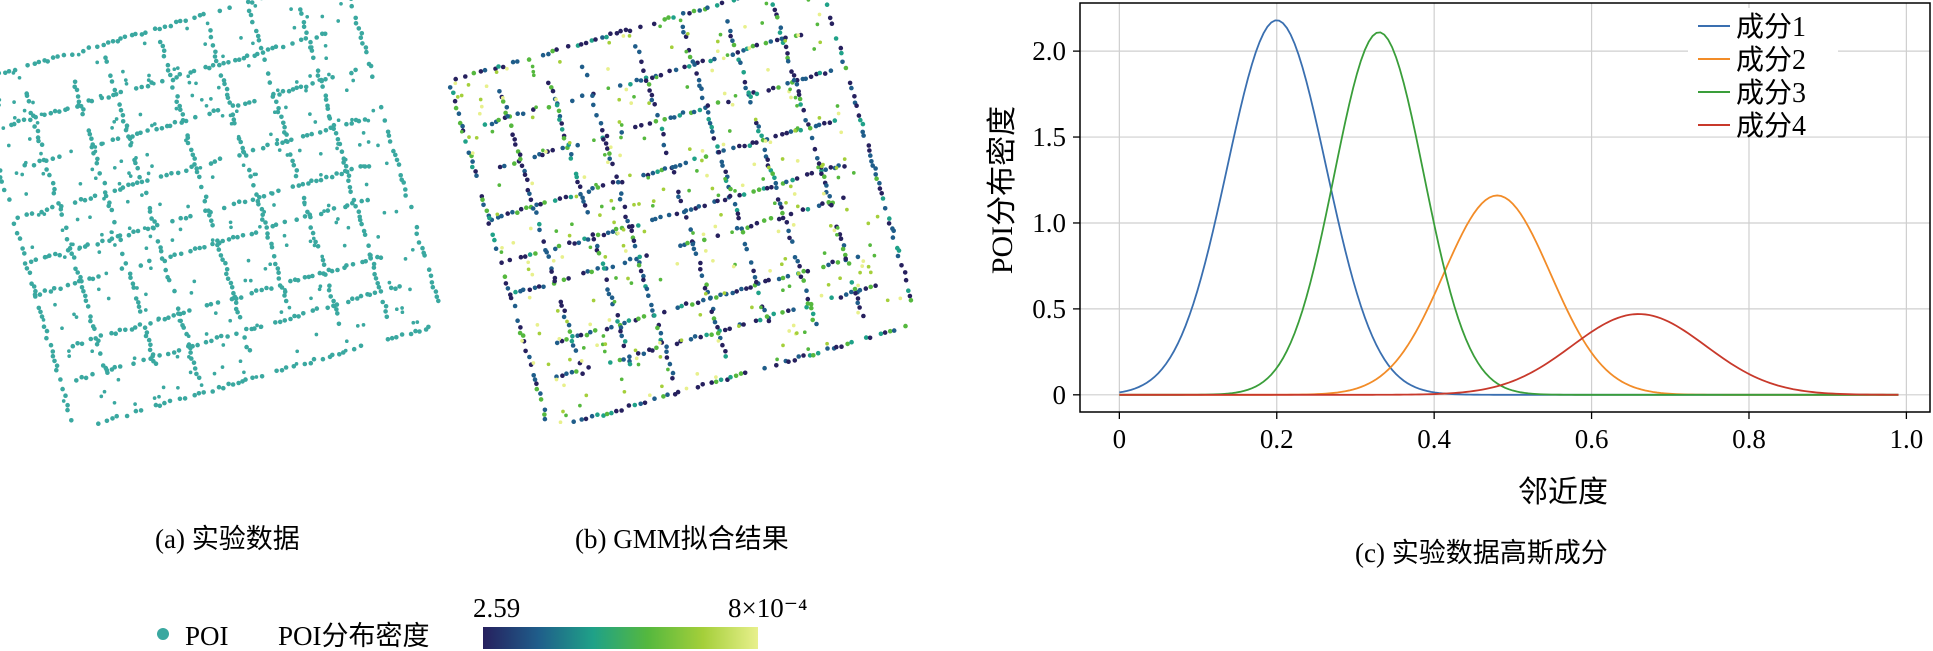 The image size is (1933, 651). Describe the element at coordinates (1509, 295) in the screenshot. I see `series-line-成分2` at that location.